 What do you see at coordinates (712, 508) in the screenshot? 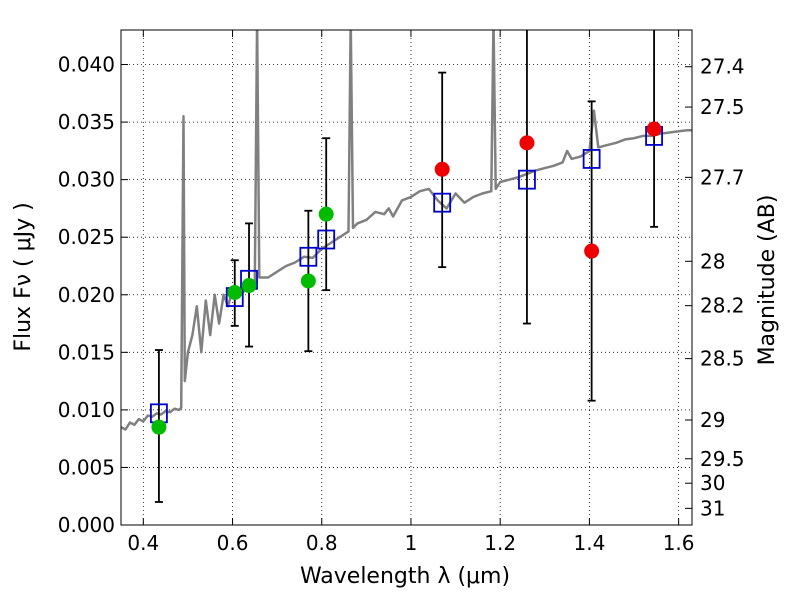
I see `mag-tick-label-9: 31` at bounding box center [712, 508].